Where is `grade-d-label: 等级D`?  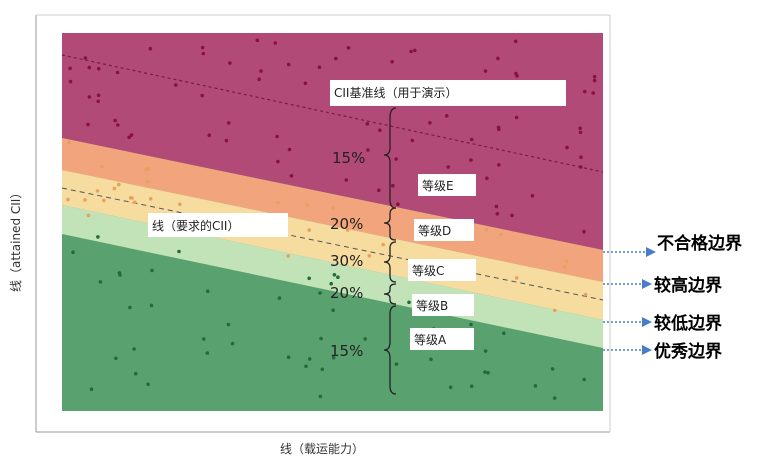
grade-d-label: 等级D is located at coordinates (434, 231).